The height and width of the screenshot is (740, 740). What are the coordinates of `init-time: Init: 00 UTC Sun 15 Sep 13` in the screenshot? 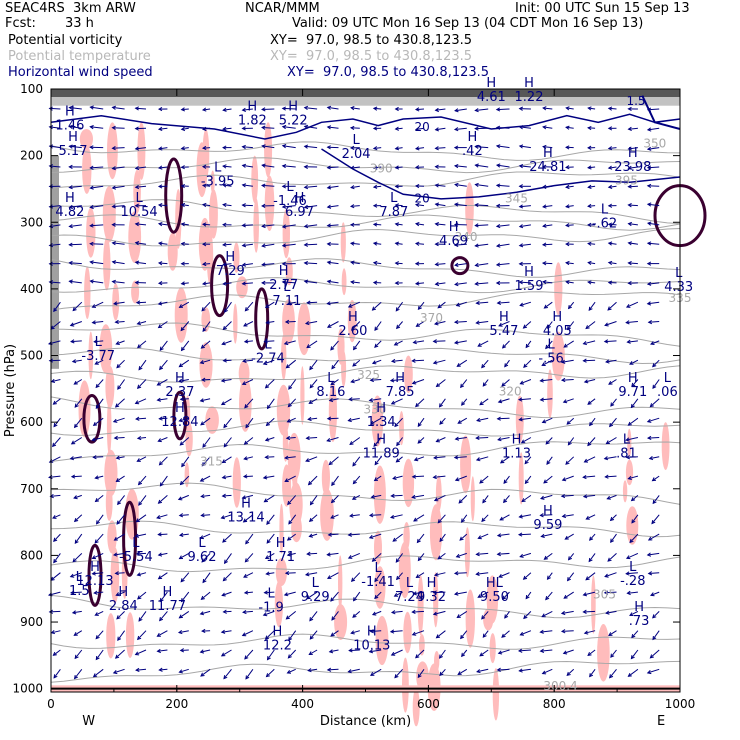 It's located at (602, 8).